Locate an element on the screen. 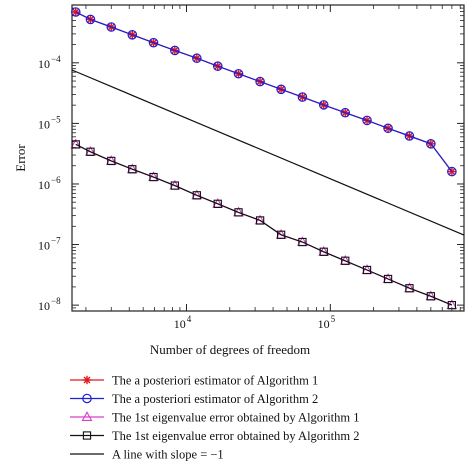  x-tick-label: 10⁴ is located at coordinates (183, 322).